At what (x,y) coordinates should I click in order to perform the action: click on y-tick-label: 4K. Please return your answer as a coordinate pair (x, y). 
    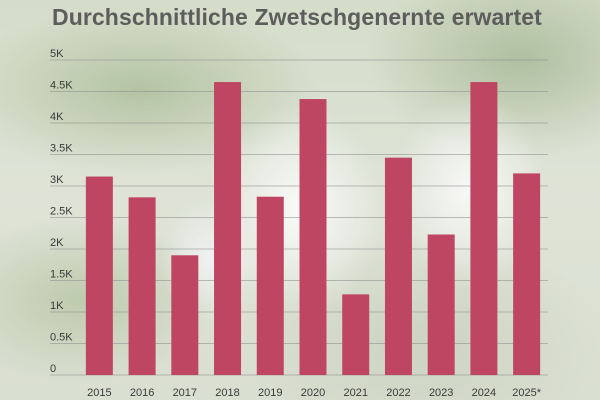
    Looking at the image, I should click on (57, 117).